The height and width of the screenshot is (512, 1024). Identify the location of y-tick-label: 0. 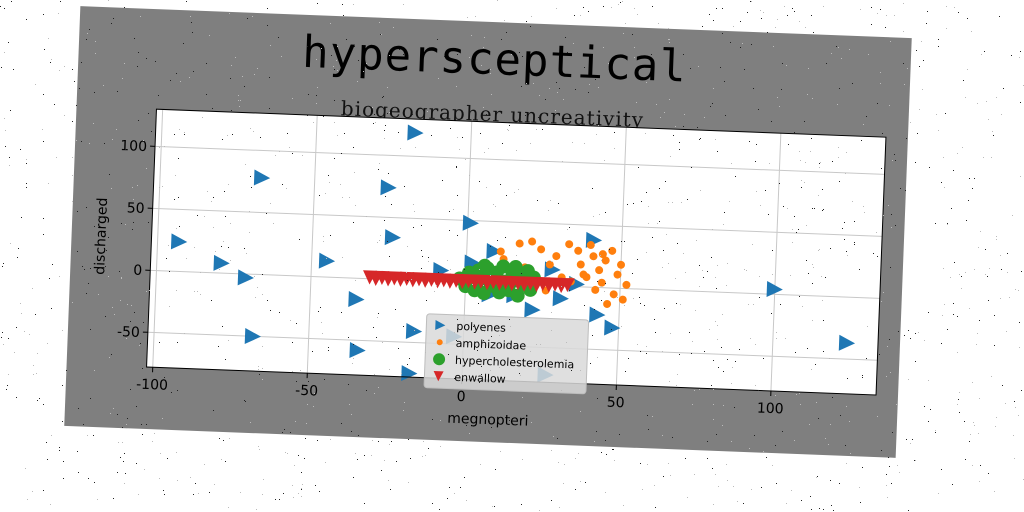
(138, 271).